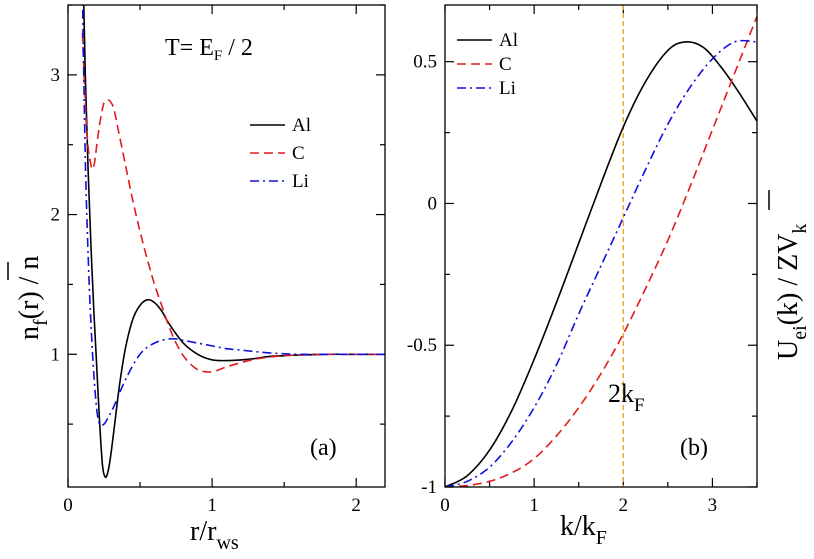  I want to click on legend-b-label-al: Al, so click(508, 40).